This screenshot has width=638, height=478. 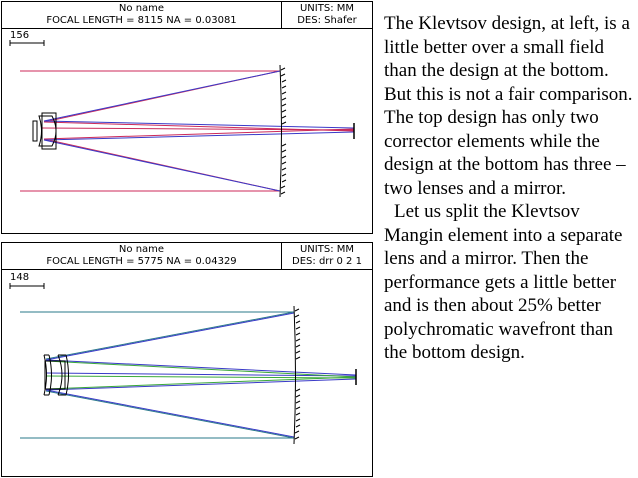 I want to click on top-design-specs: FOCAL LENGTH = 8115 NA = 0.03081, so click(x=141, y=20).